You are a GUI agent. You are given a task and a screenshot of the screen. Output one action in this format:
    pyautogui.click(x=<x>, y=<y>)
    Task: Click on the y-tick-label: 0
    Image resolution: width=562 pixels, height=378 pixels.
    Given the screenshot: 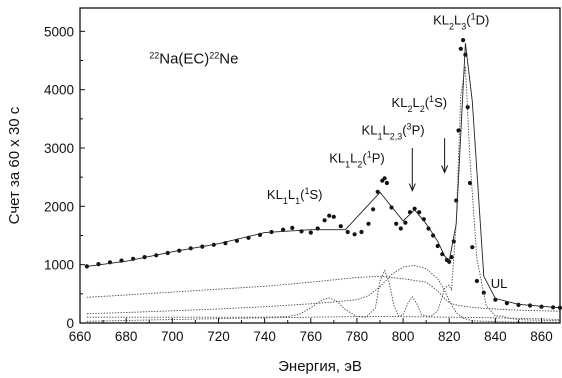 What is the action you would take?
    pyautogui.click(x=70, y=323)
    